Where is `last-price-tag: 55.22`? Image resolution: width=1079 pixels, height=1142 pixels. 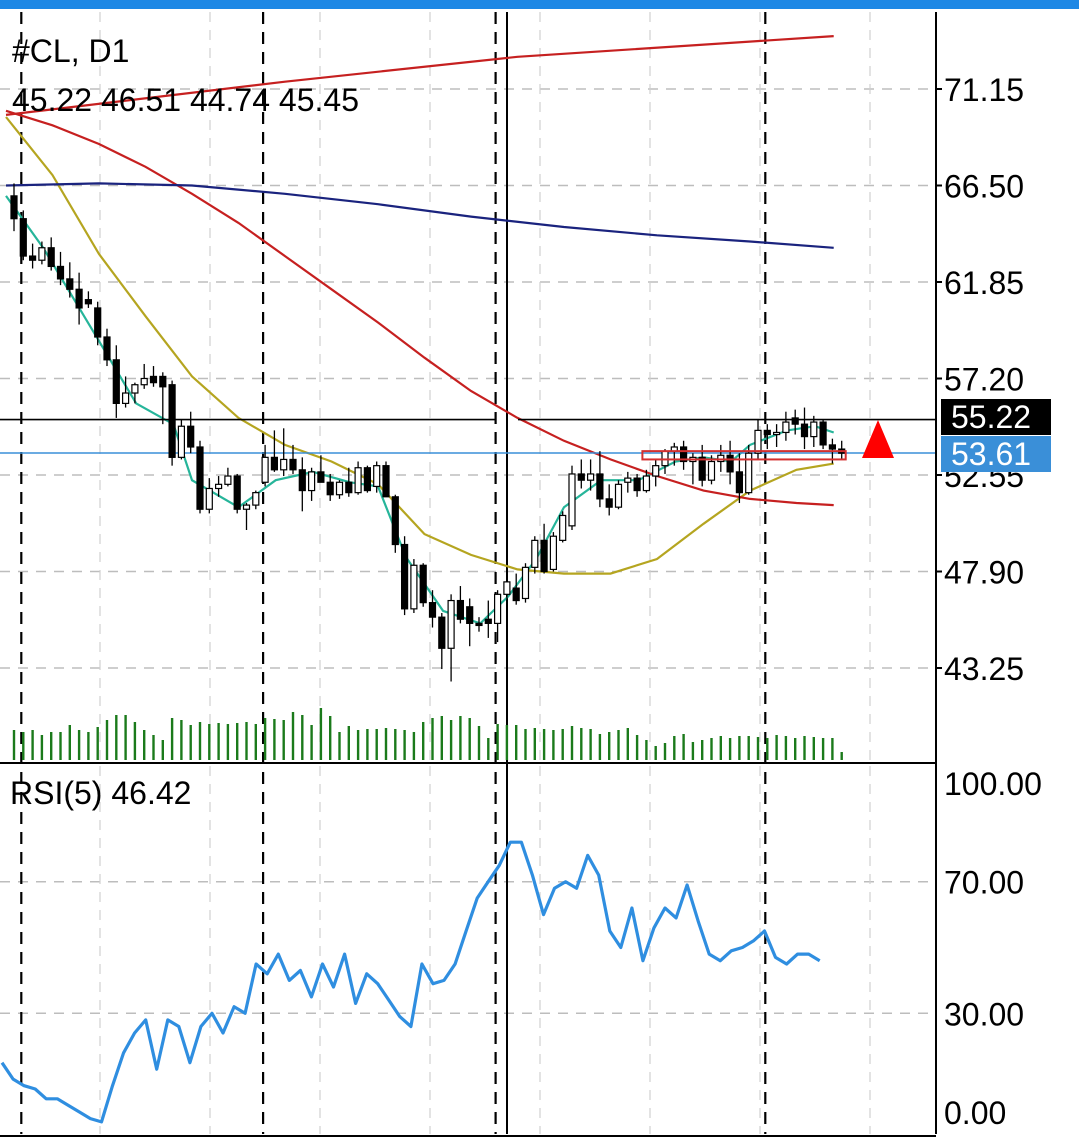 last-price-tag: 55.22 is located at coordinates (996, 417).